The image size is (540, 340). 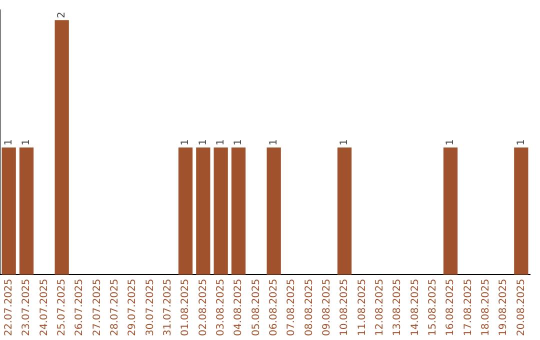 What do you see at coordinates (468, 307) in the screenshot?
I see `x-tick-label: 17.08.2025` at bounding box center [468, 307].